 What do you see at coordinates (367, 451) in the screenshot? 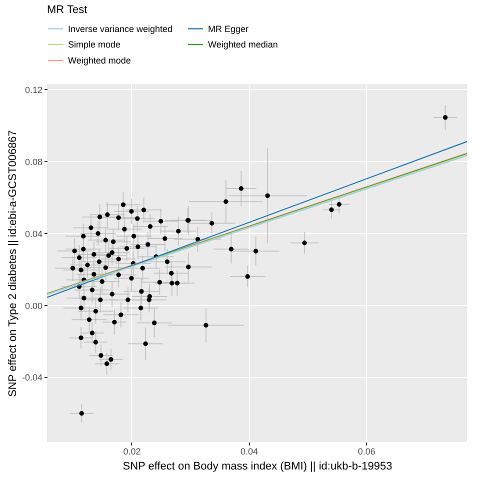
I see `x-tick-label: 0.06` at bounding box center [367, 451].